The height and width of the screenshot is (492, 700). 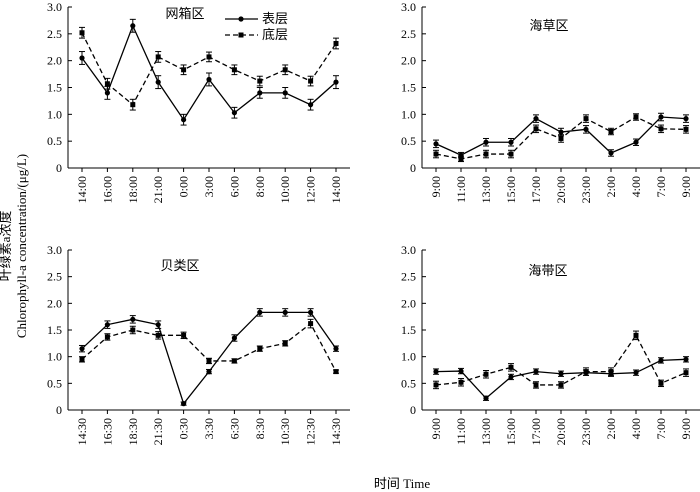 I want to click on panel-title: 贝类区, so click(x=179, y=265).